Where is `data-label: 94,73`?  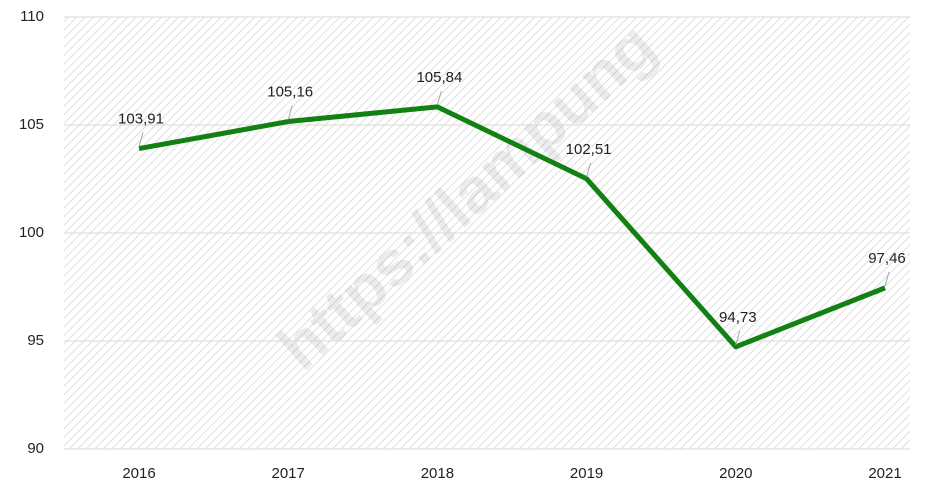
data-label: 94,73 is located at coordinates (738, 317).